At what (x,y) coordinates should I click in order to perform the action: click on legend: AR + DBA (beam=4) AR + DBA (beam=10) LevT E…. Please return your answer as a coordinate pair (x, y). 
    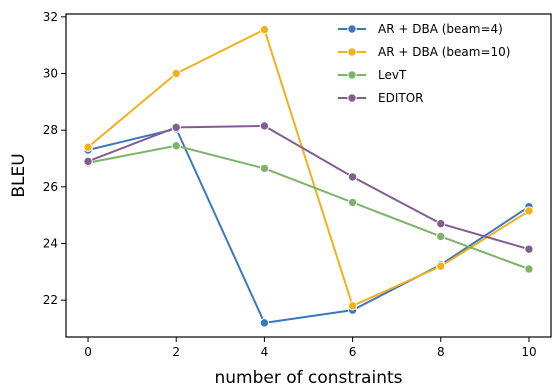
    Looking at the image, I should click on (424, 63).